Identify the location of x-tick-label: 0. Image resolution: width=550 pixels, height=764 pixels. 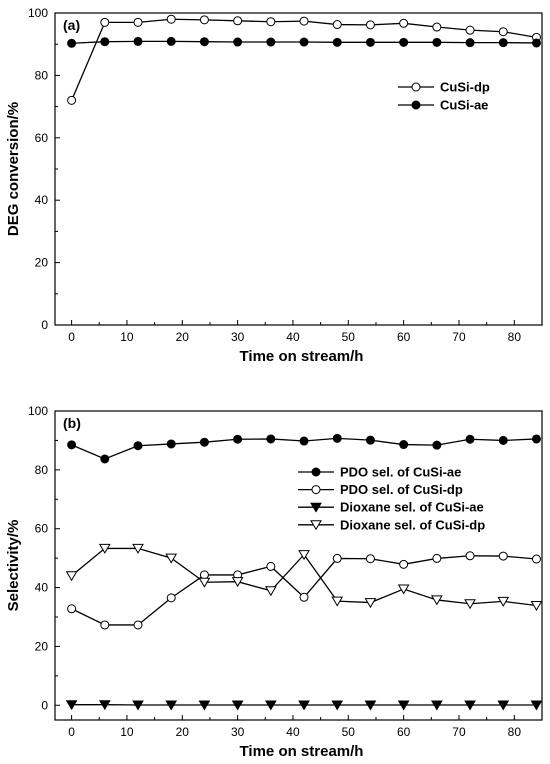
(71, 337).